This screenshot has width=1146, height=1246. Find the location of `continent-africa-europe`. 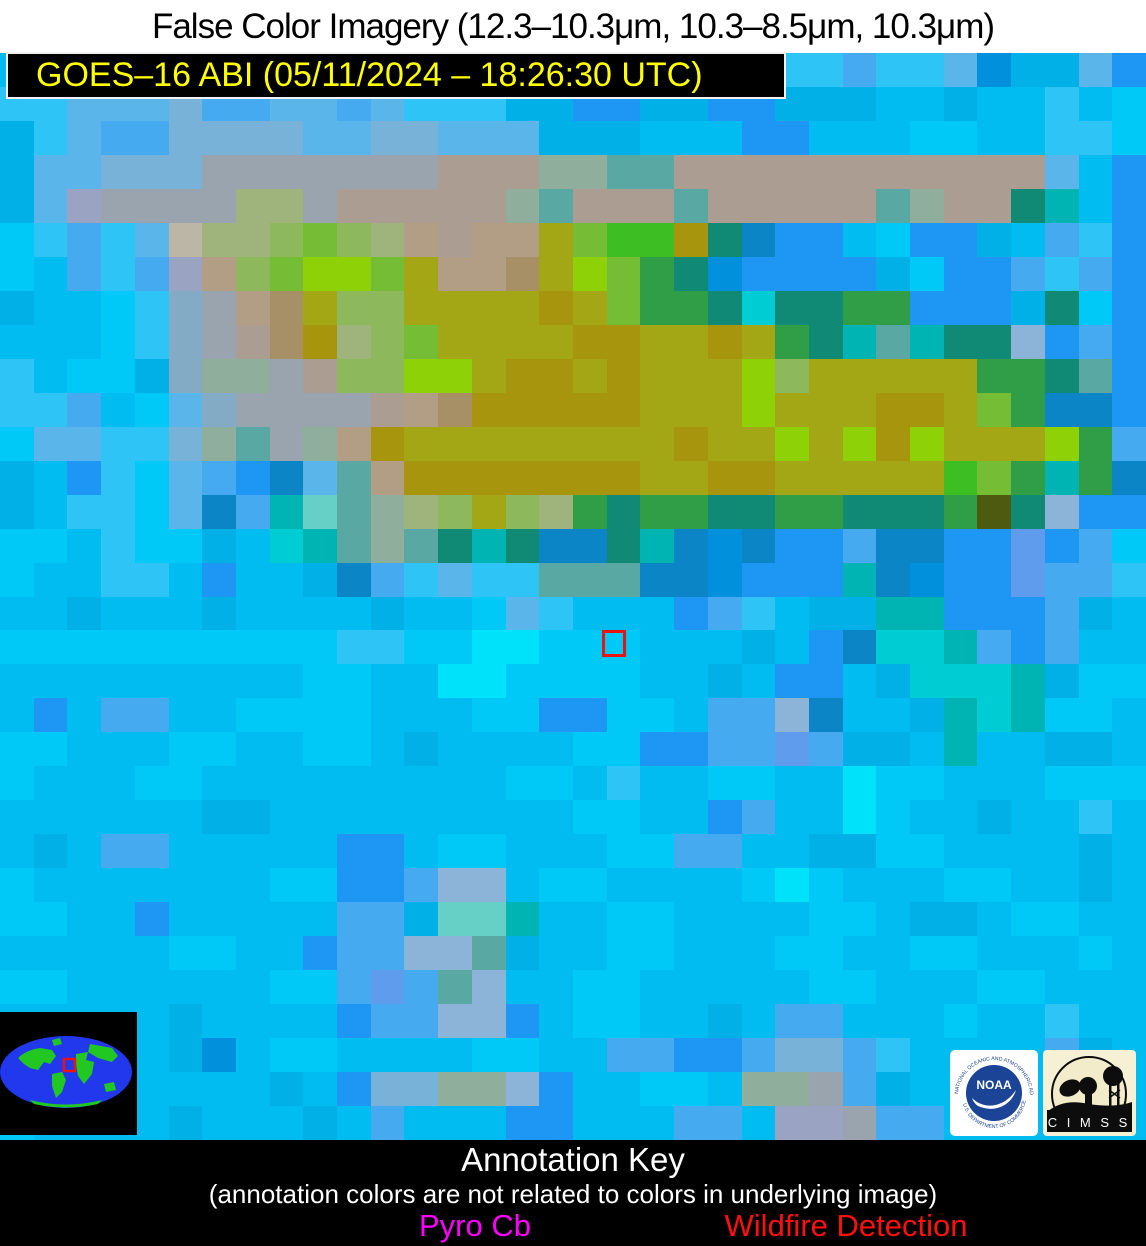

continent-africa-europe is located at coordinates (85, 1068).